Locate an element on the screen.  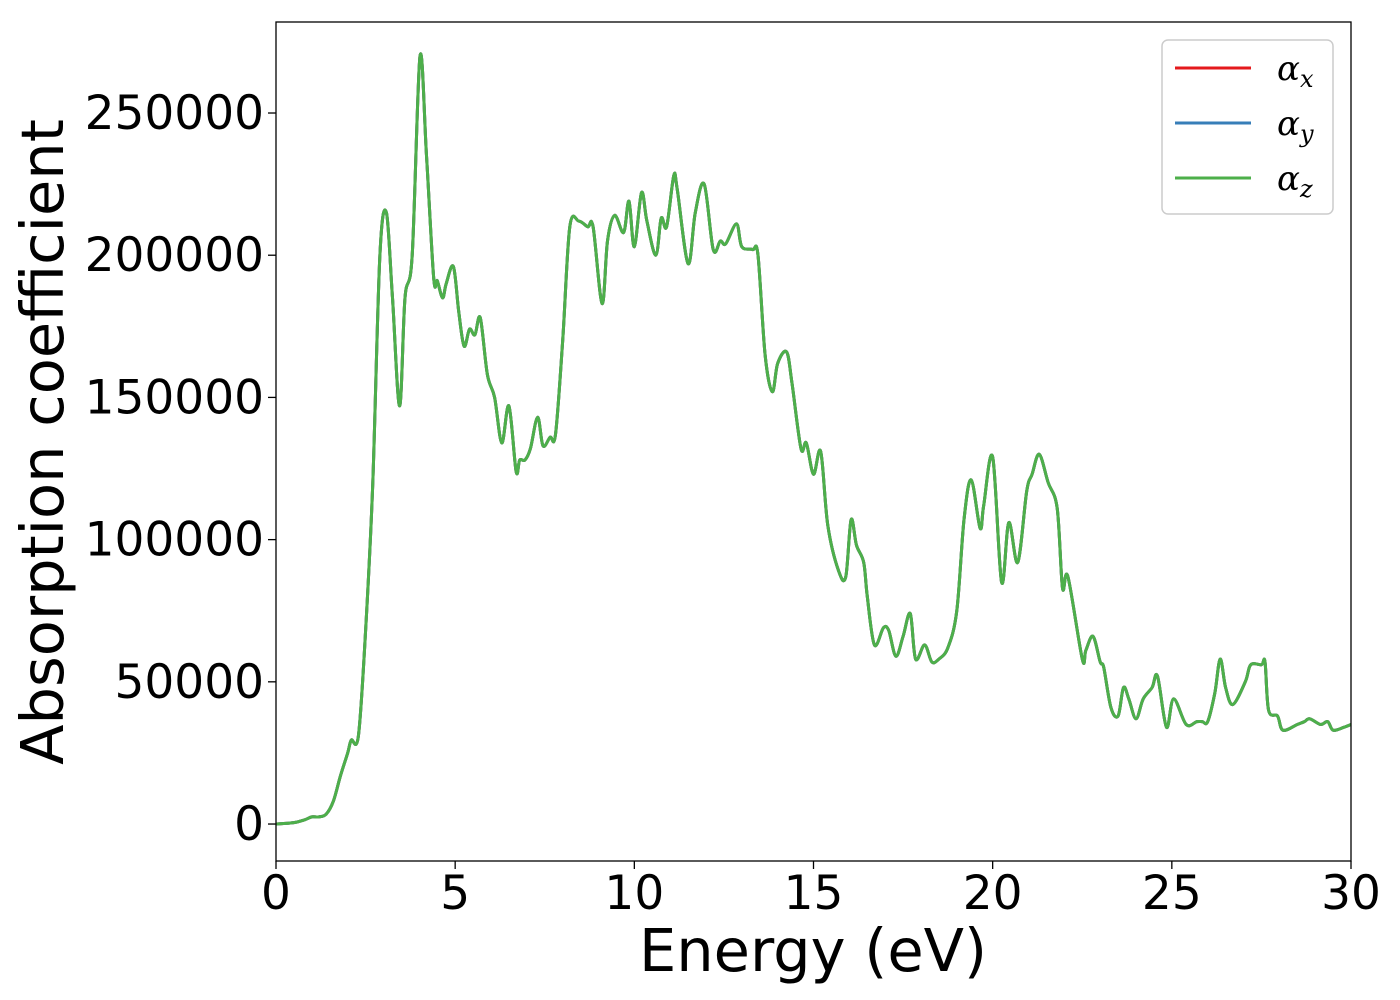
legend-label-subscript: z is located at coordinates (1306, 189).